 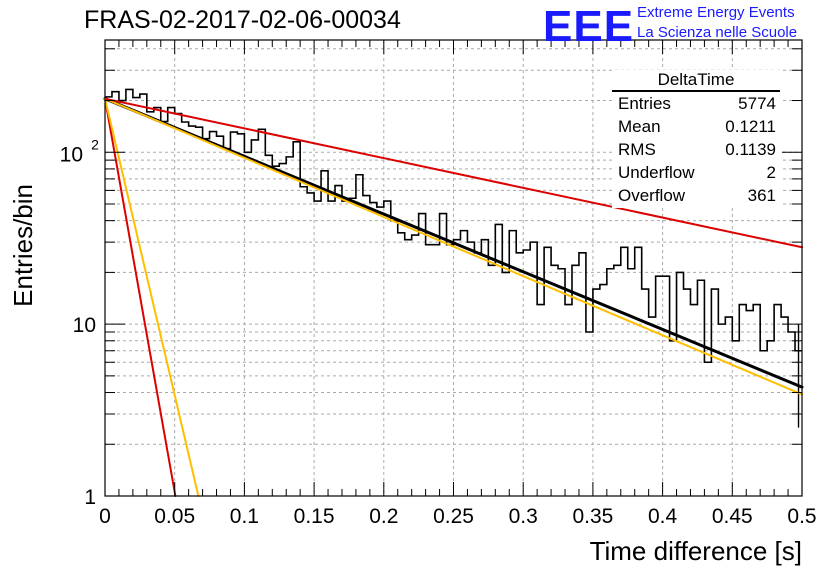 I want to click on x-tick-label: 0.3, so click(x=523, y=516).